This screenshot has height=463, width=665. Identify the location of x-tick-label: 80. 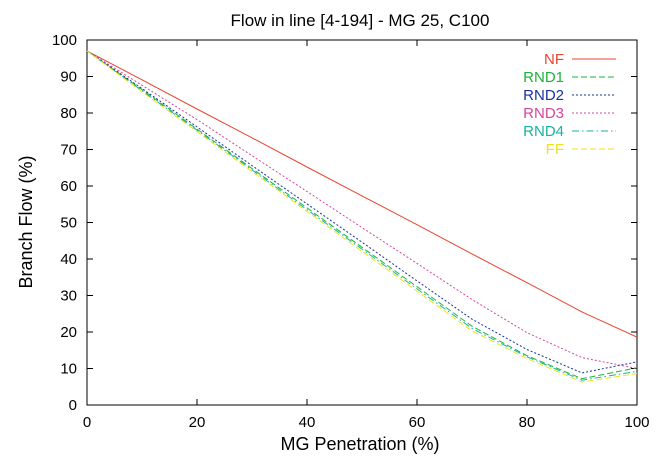
(527, 422).